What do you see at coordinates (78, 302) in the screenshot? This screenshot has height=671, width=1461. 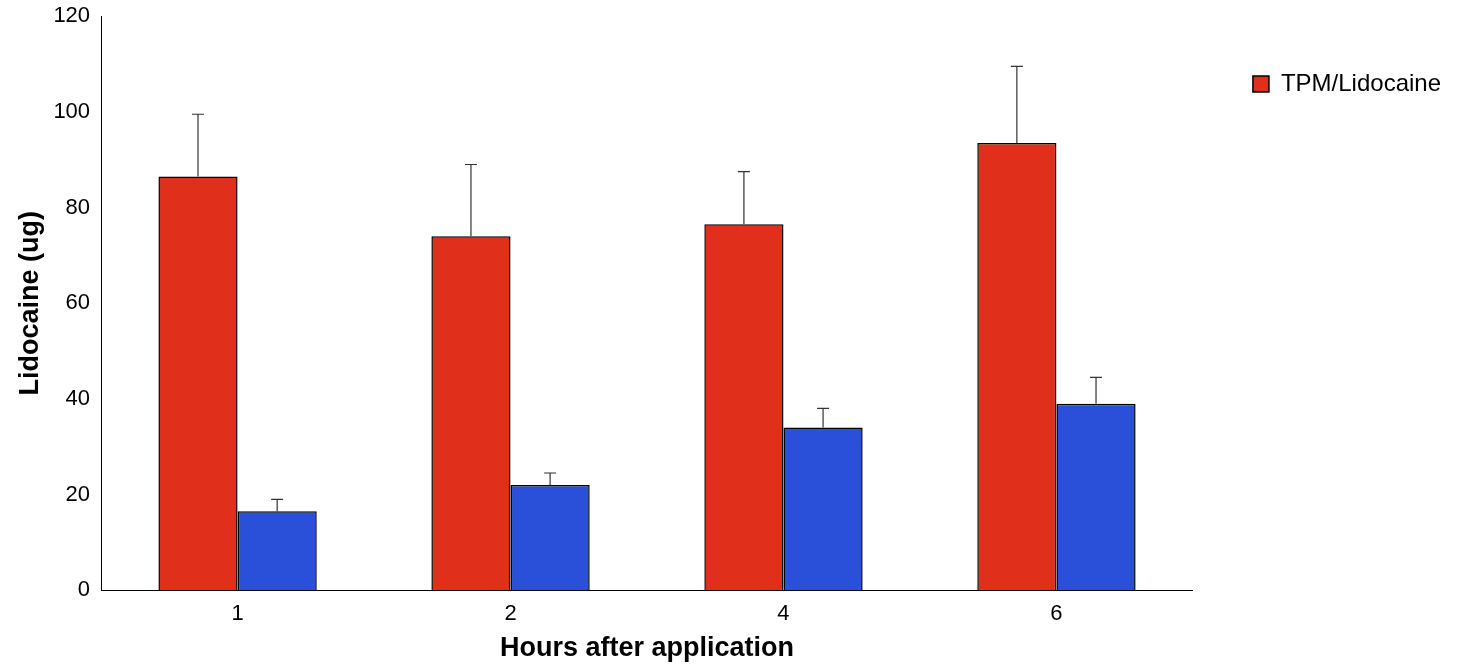 I see `y-tick-label: 60` at bounding box center [78, 302].